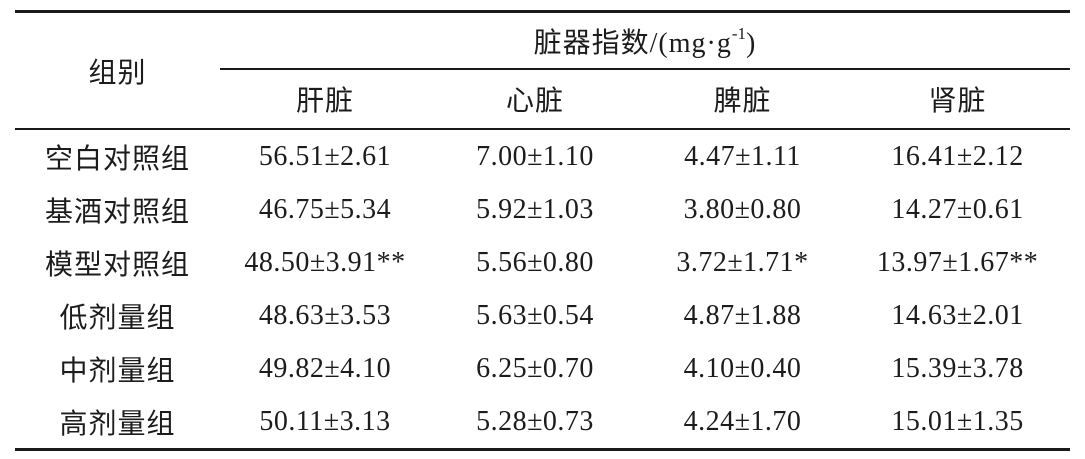 The width and height of the screenshot is (1085, 459). What do you see at coordinates (739, 34) in the screenshot?
I see `organ-index-unit-exponent: -1` at bounding box center [739, 34].